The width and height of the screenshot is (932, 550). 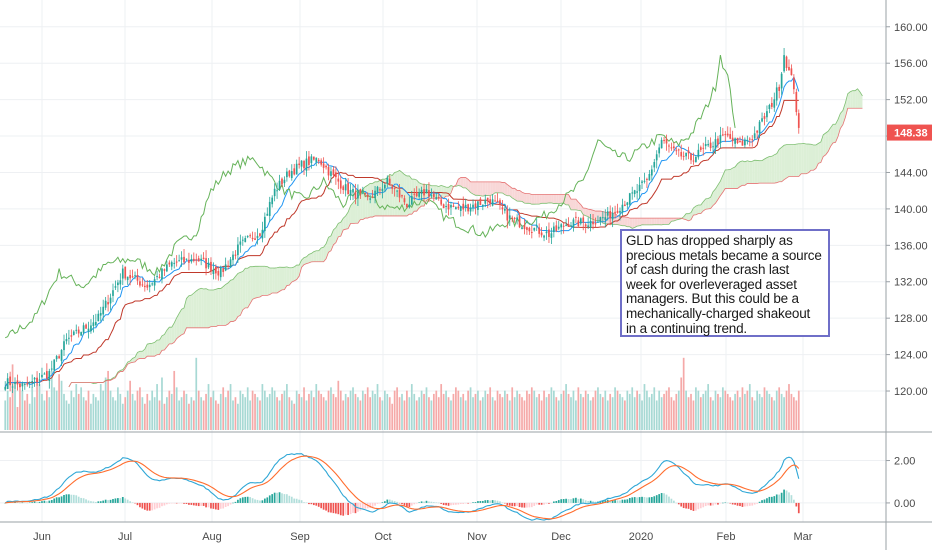 What do you see at coordinates (709, 240) in the screenshot?
I see `annotation-line: GLD has dropped sharply as` at bounding box center [709, 240].